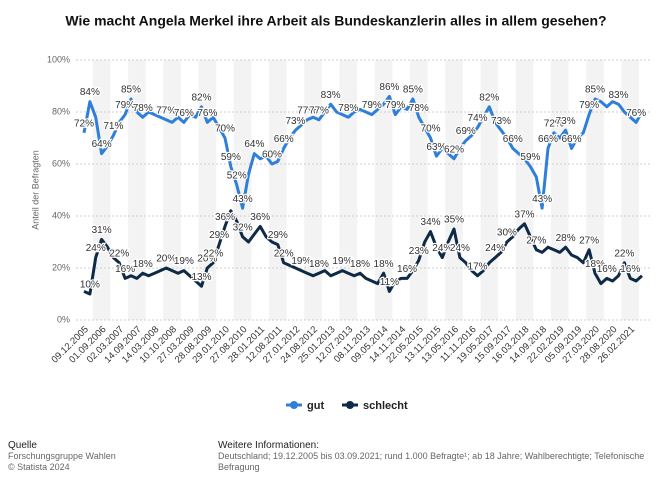 Image resolution: width=672 pixels, height=499 pixels. Describe the element at coordinates (525, 214) in the screenshot. I see `value-label: 37%` at that location.